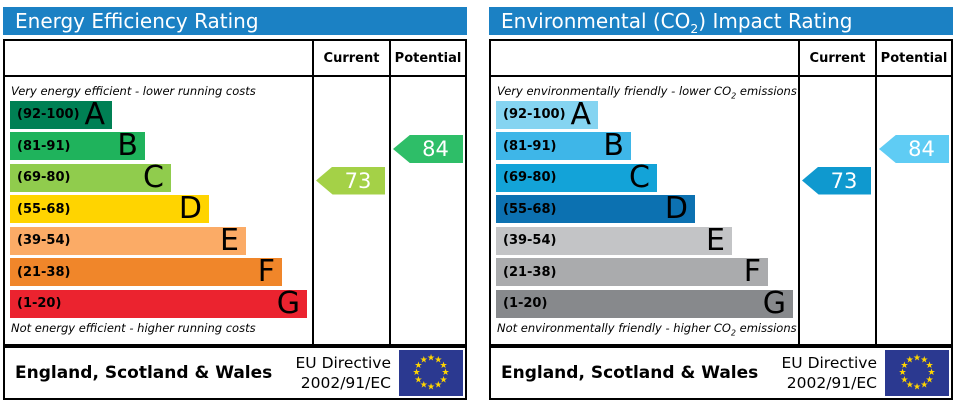 This screenshot has height=404, width=957. I want to click on environmental-panel-title: Environmental (CO2) Impact Rating, so click(721, 21).